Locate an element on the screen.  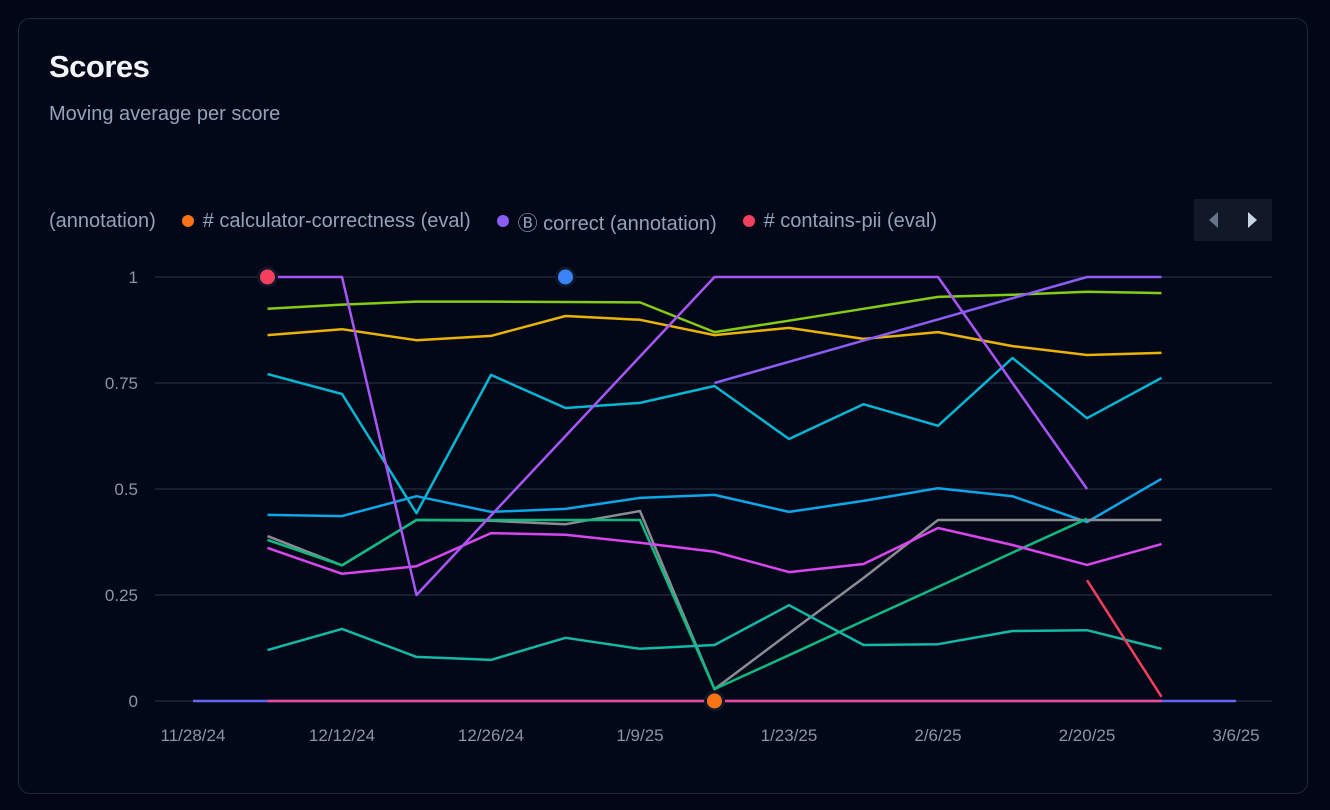
x-tick-label: 3/6/25 is located at coordinates (1235, 735).